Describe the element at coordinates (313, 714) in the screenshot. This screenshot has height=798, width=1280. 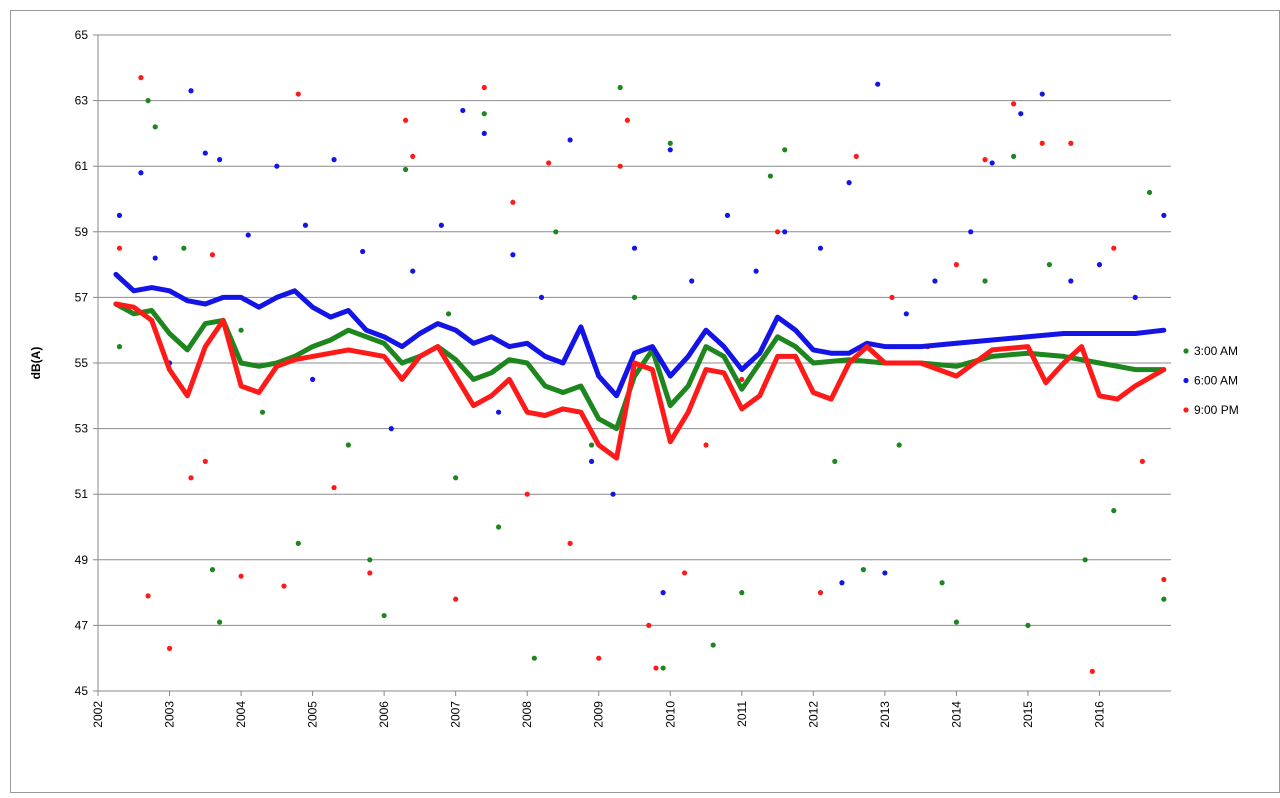
I see `x-tick-label: 2005` at that location.